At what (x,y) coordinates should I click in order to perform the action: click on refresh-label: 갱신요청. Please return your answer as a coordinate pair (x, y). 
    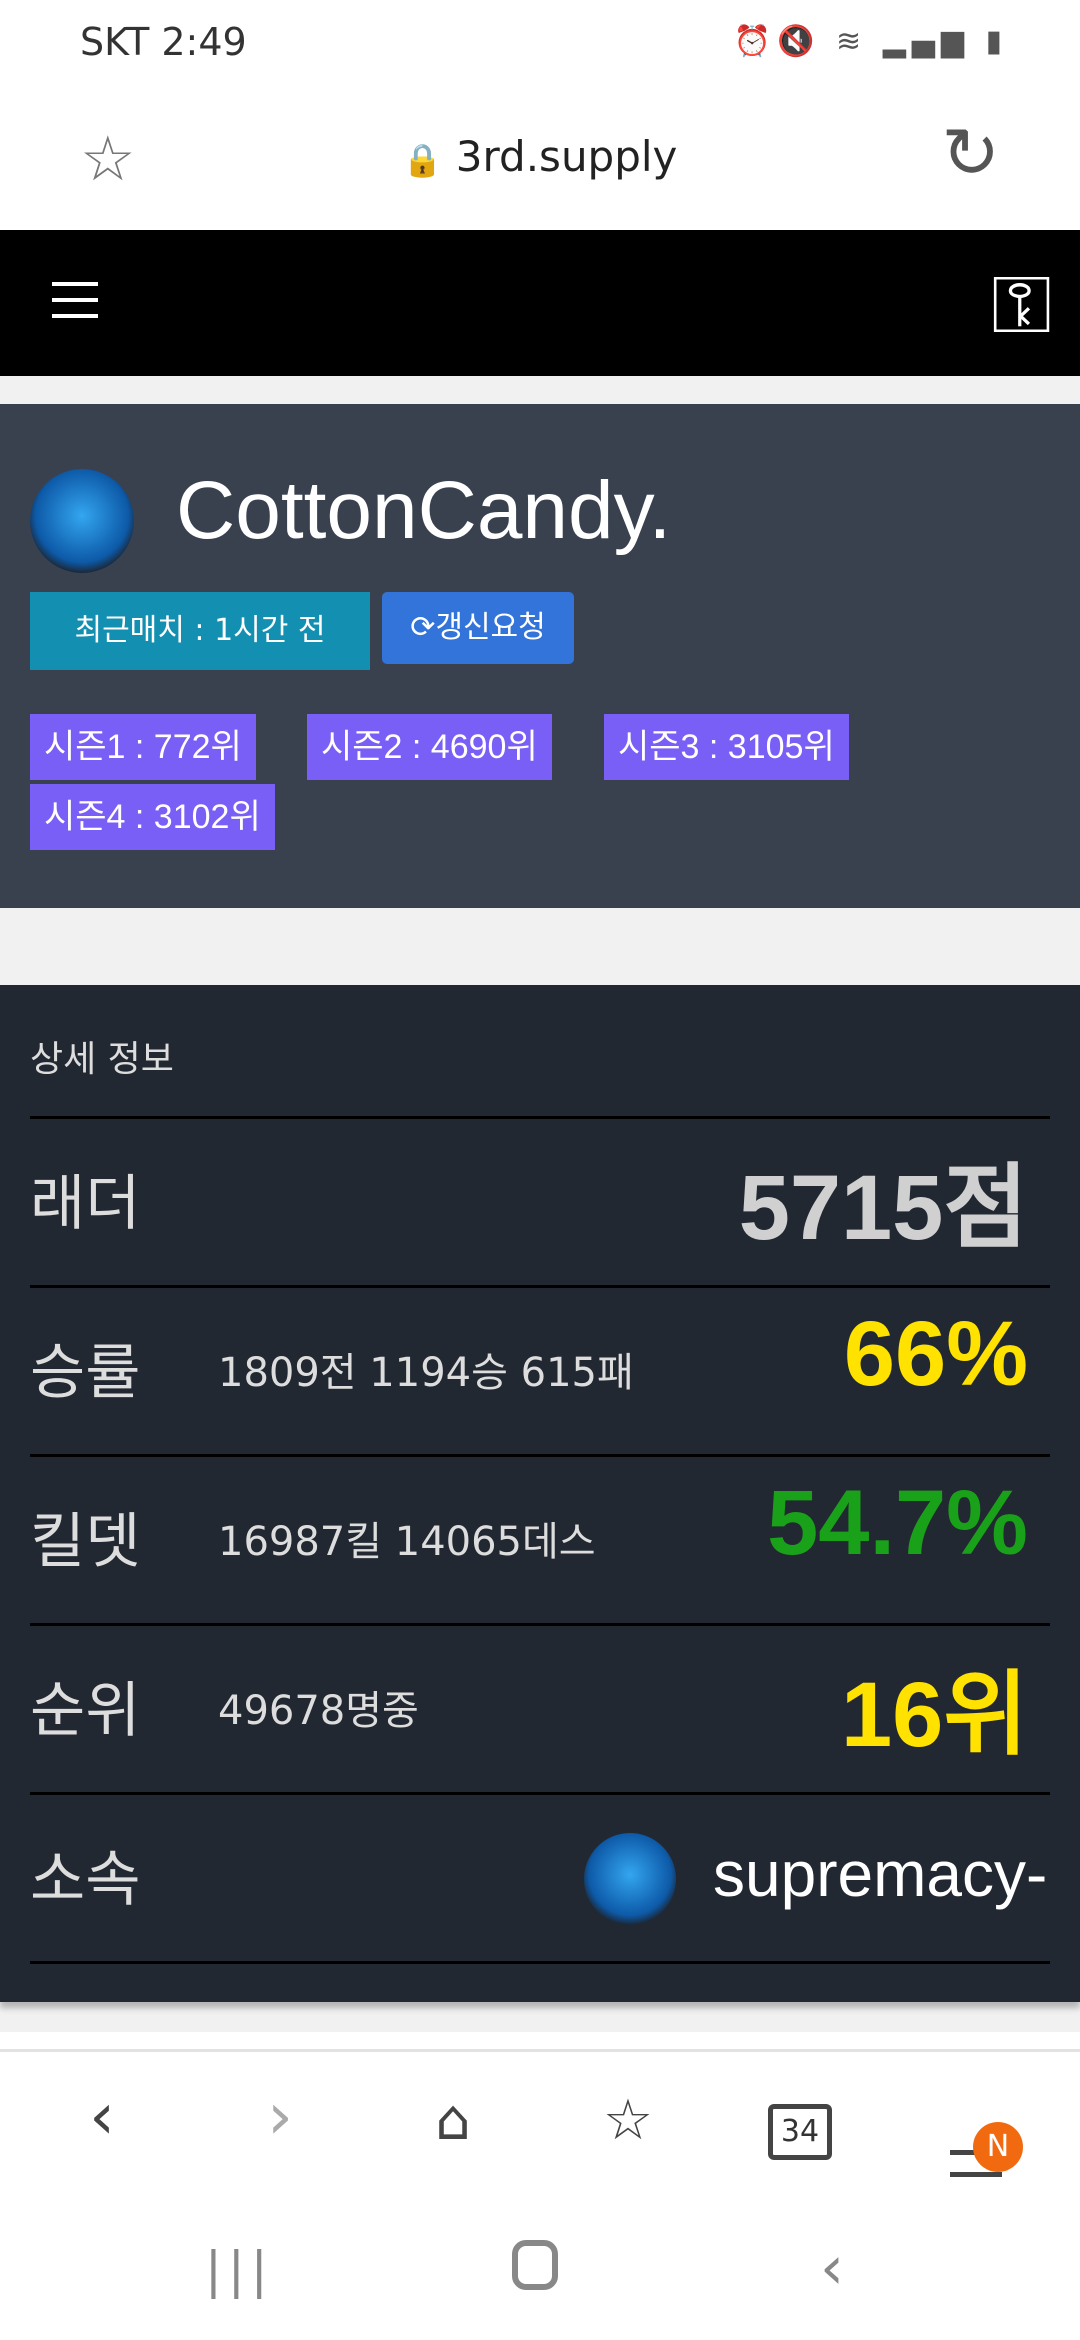
    Looking at the image, I should click on (490, 627).